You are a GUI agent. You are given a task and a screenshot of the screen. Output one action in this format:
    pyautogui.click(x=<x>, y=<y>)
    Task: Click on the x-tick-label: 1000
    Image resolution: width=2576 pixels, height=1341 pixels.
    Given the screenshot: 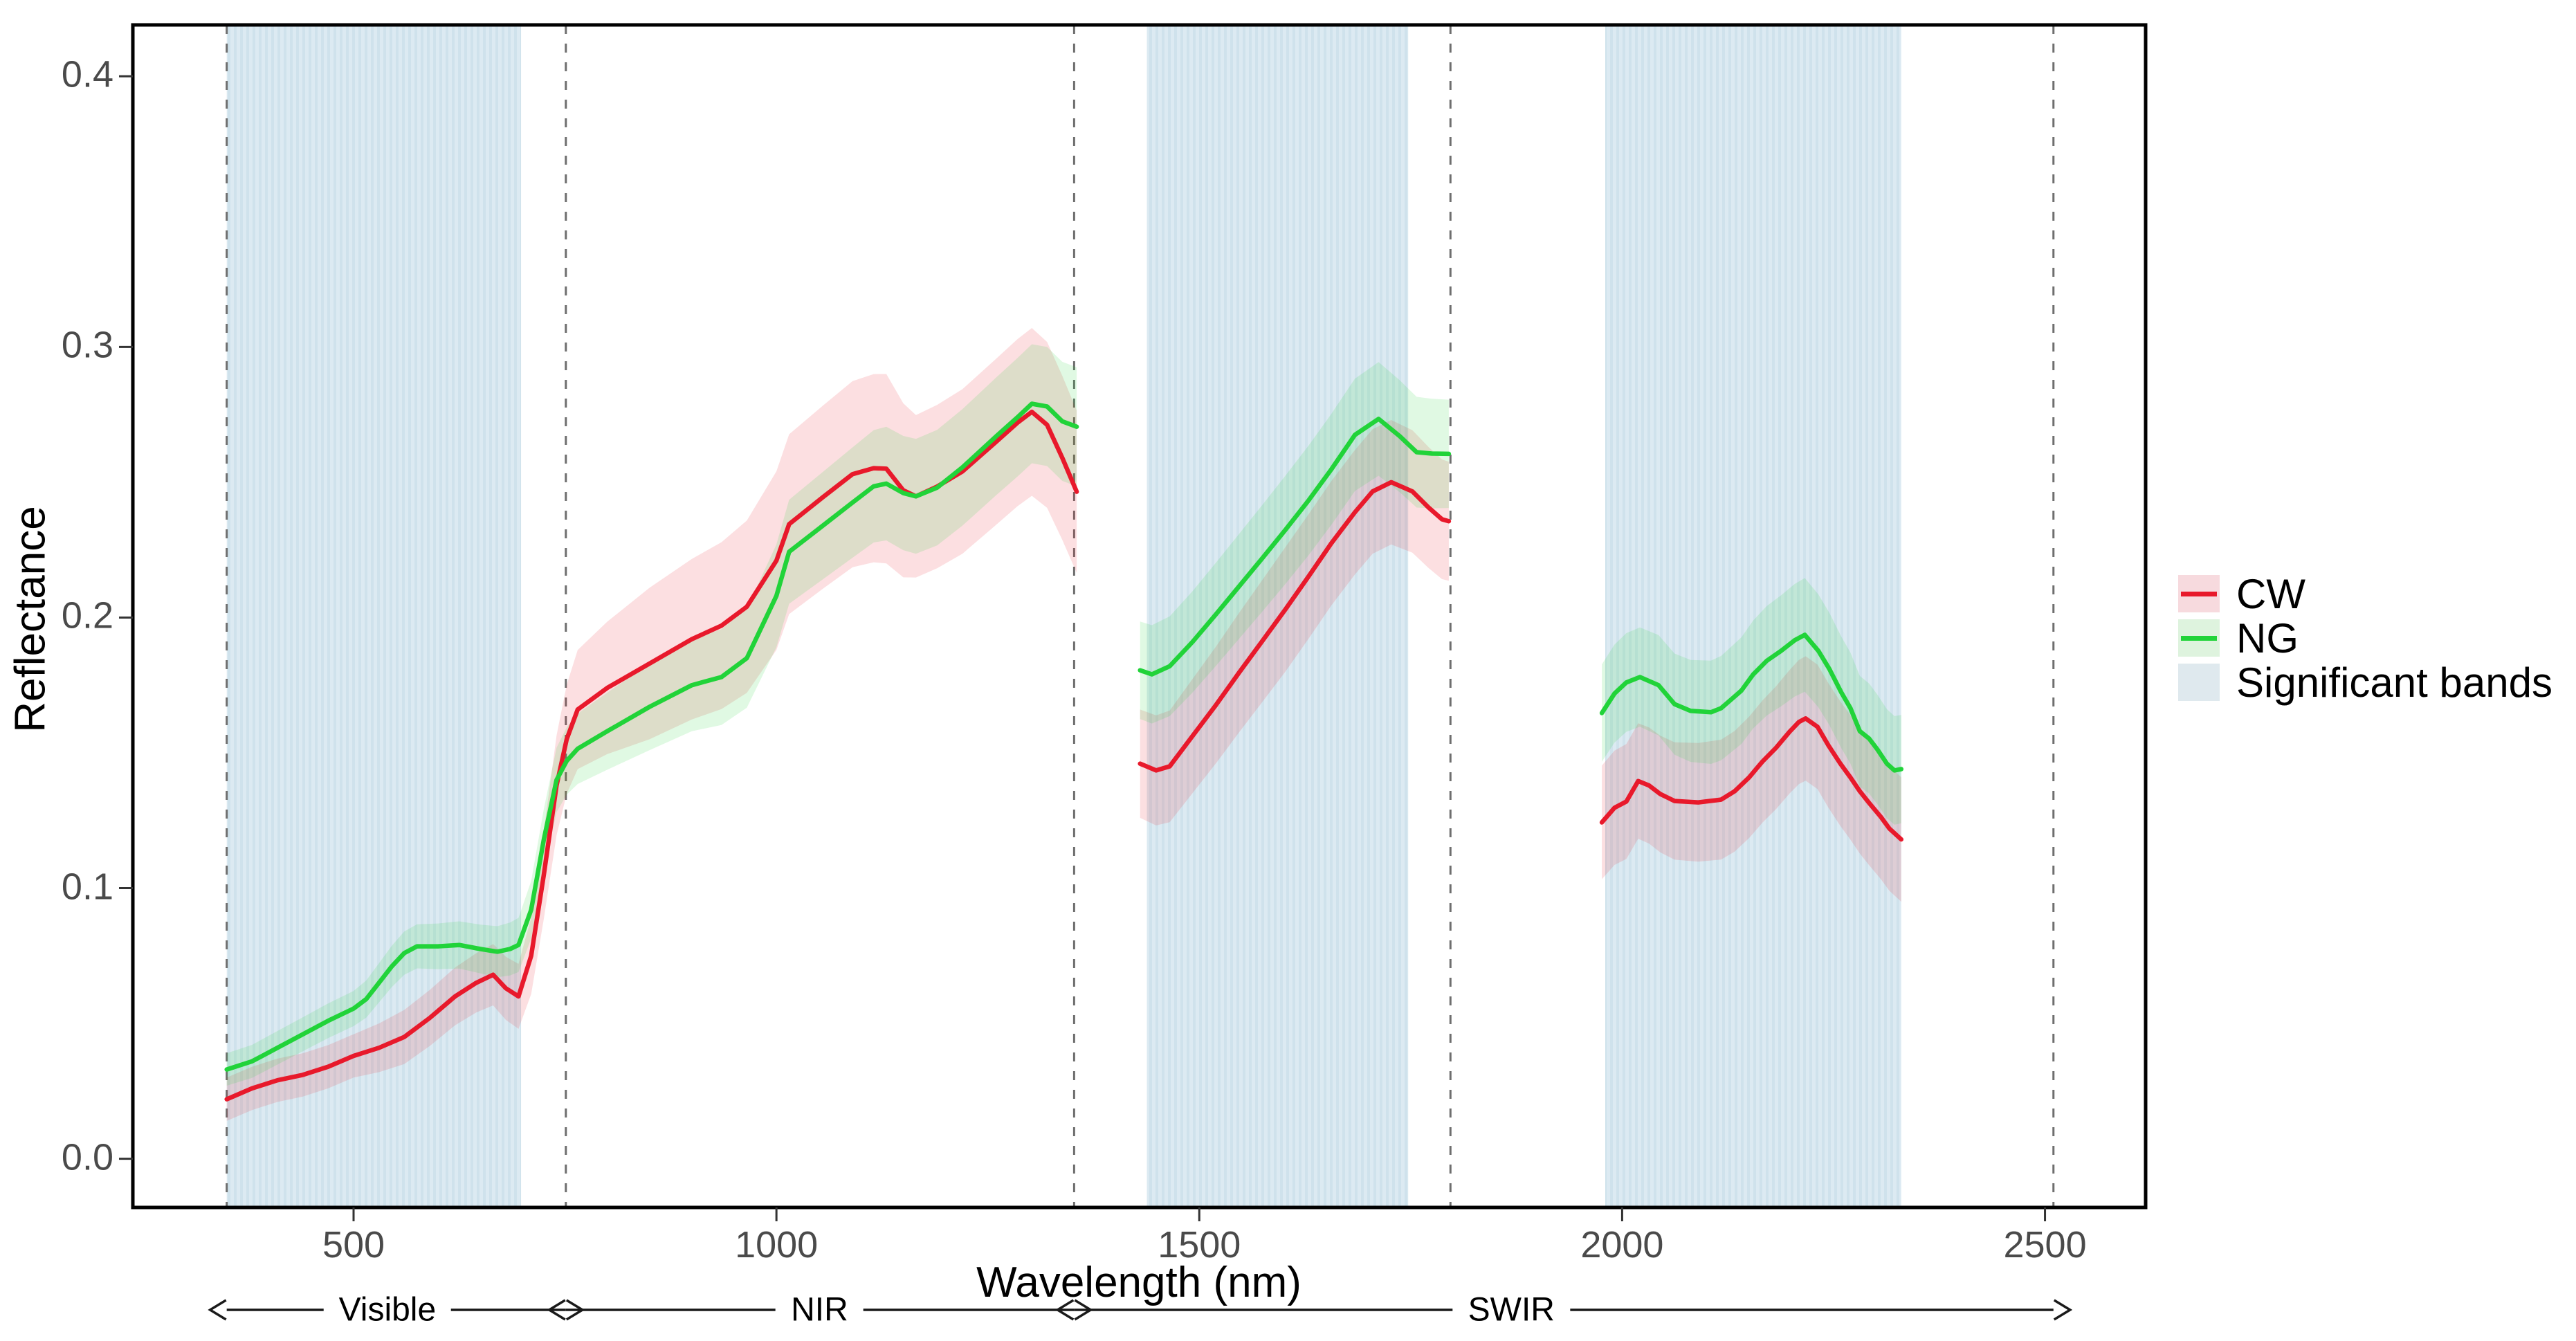 What is the action you would take?
    pyautogui.click(x=777, y=1245)
    